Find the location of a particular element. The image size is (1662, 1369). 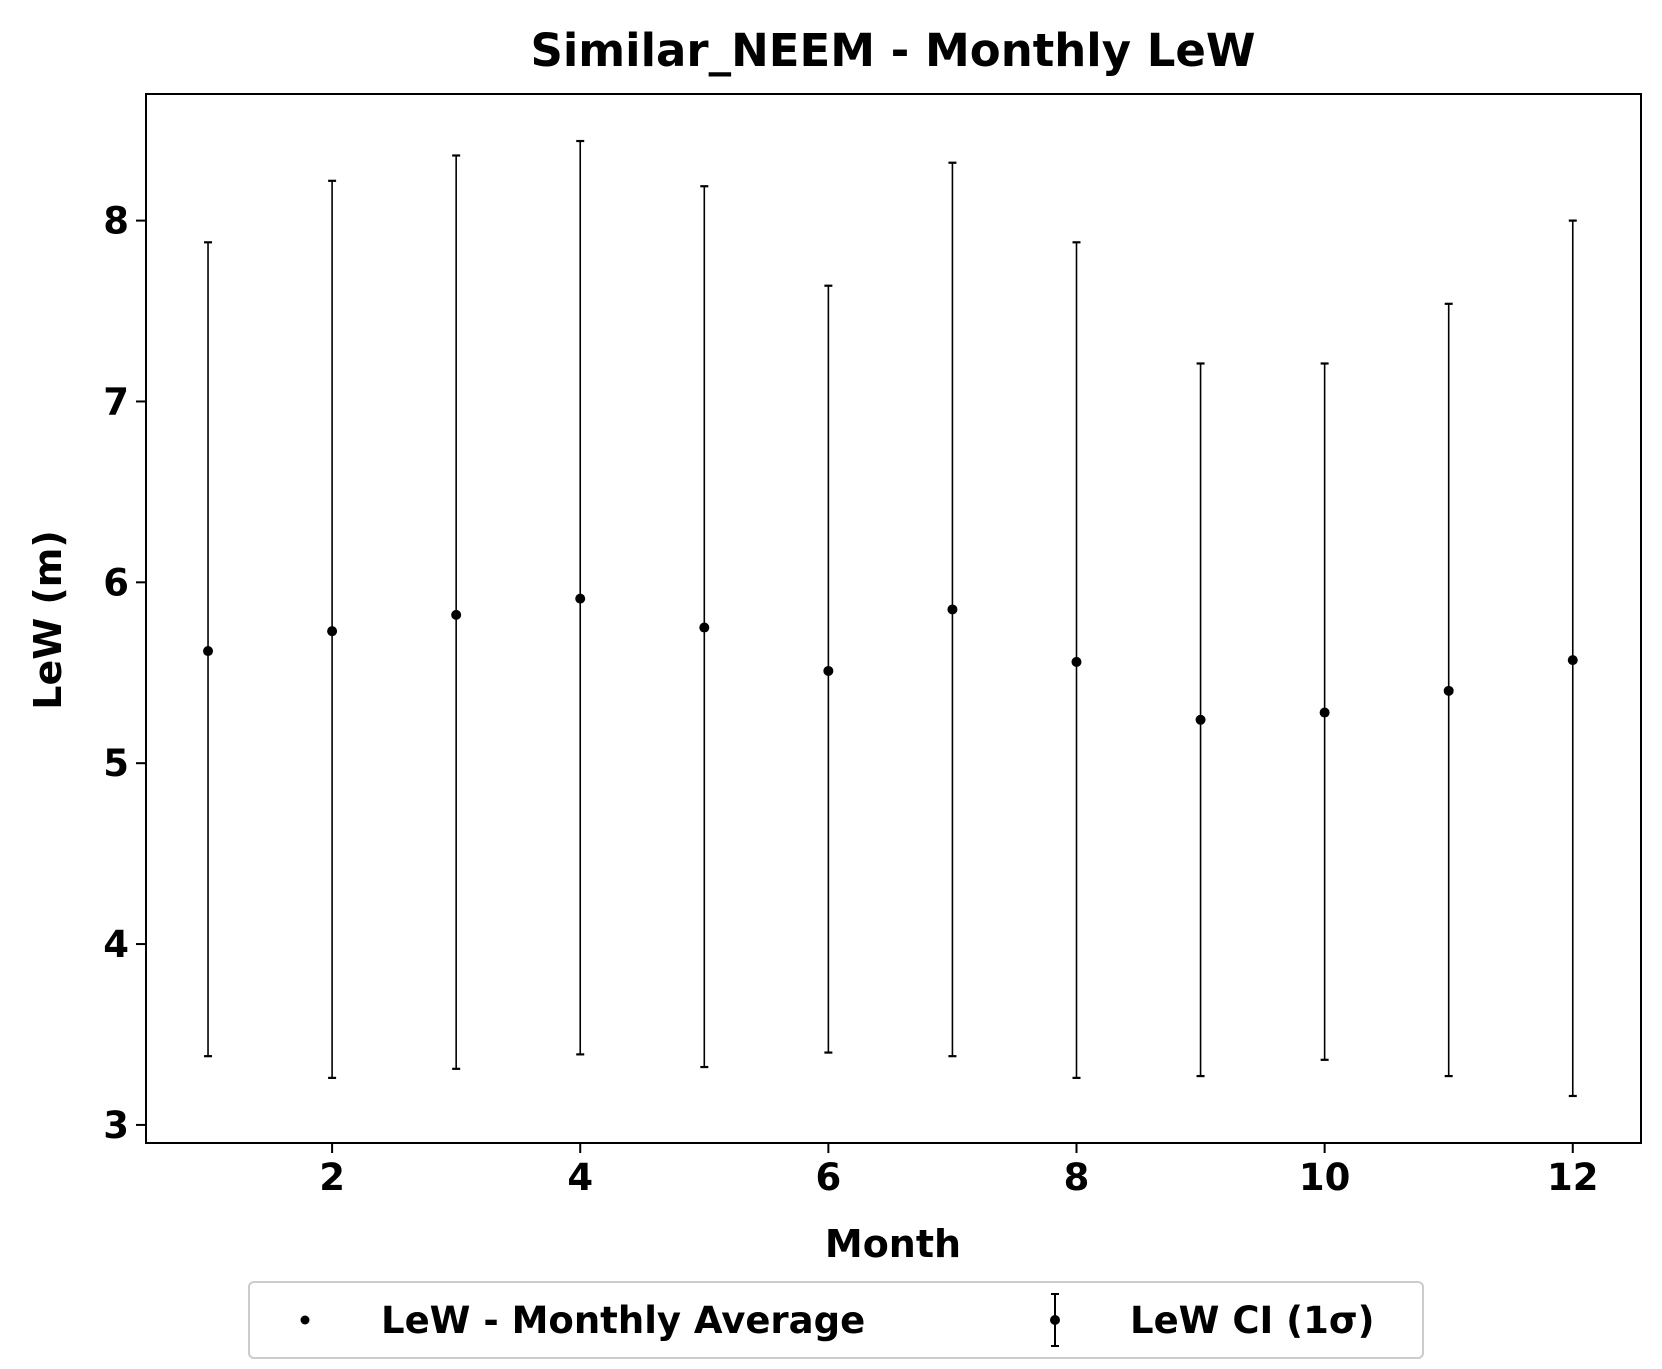

x-tick-label-6: 6 is located at coordinates (828, 1177).